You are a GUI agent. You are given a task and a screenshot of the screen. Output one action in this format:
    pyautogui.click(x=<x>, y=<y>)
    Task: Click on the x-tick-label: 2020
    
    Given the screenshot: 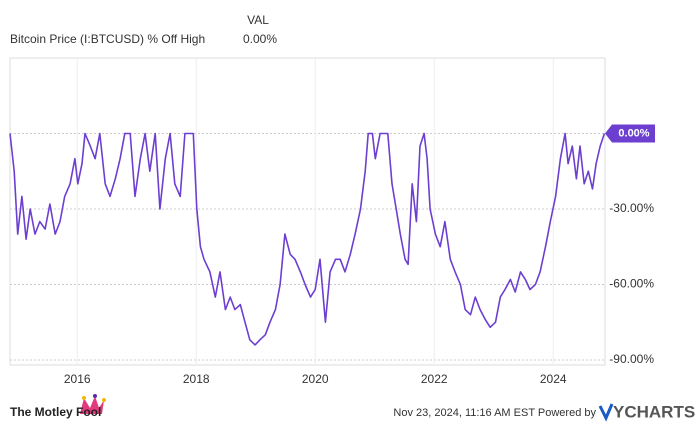 What is the action you would take?
    pyautogui.click(x=315, y=379)
    